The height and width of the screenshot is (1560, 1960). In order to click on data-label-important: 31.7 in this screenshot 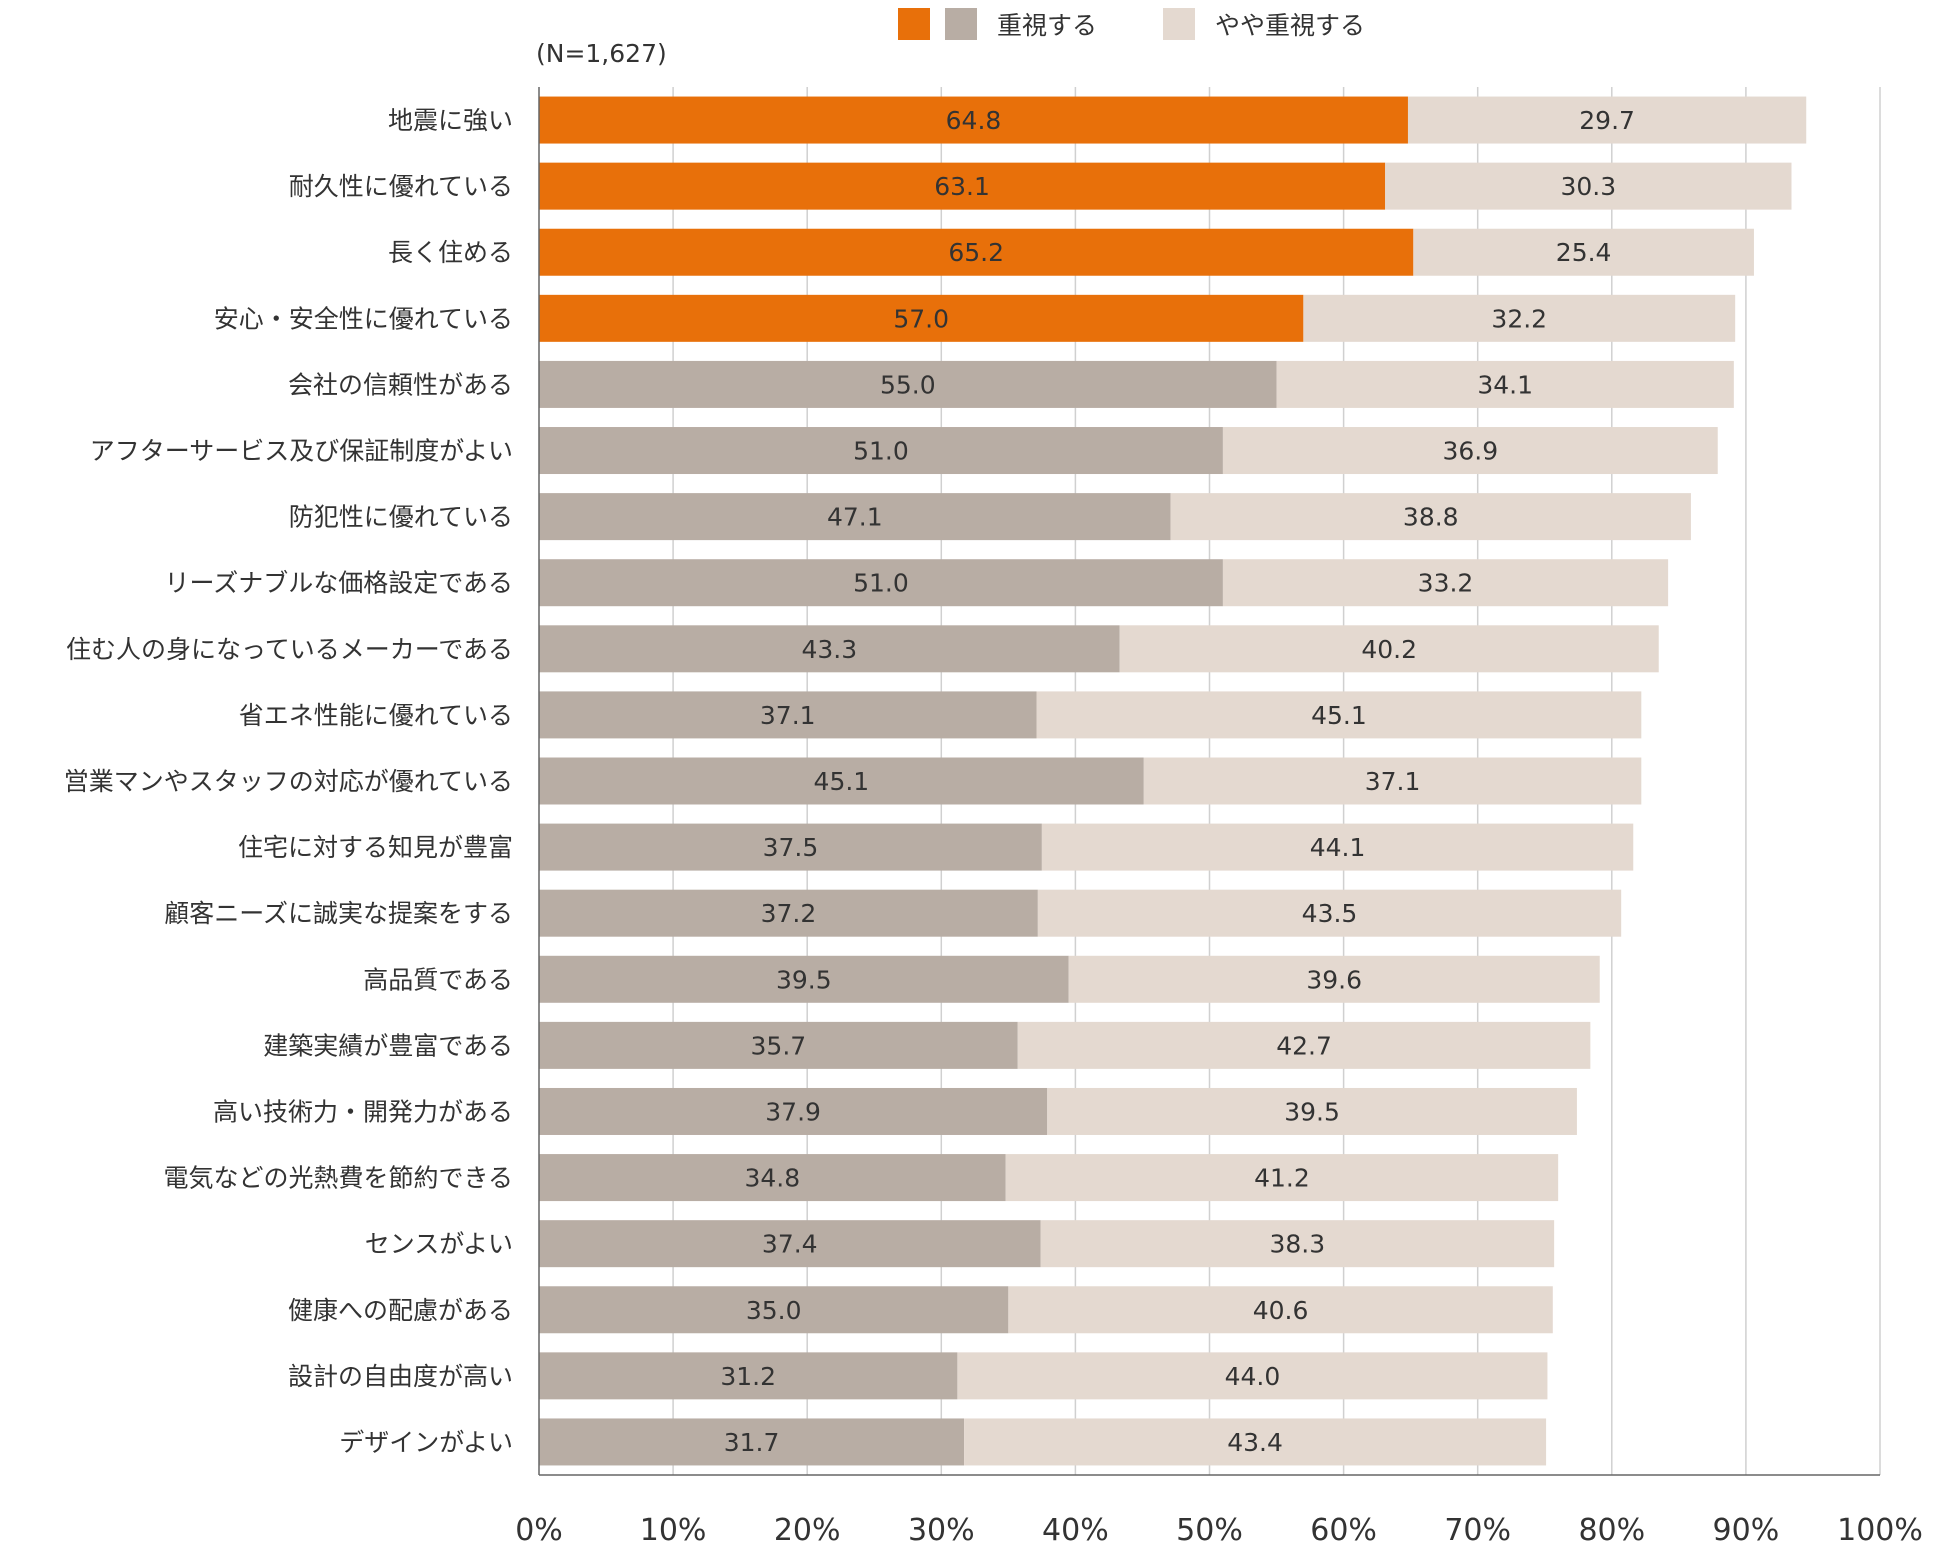, I will do `click(752, 1442)`.